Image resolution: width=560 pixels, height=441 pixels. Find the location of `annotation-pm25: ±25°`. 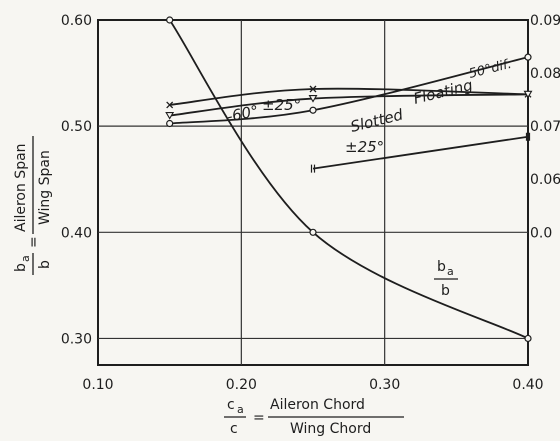

annotation-pm25: ±25° is located at coordinates (281, 105).